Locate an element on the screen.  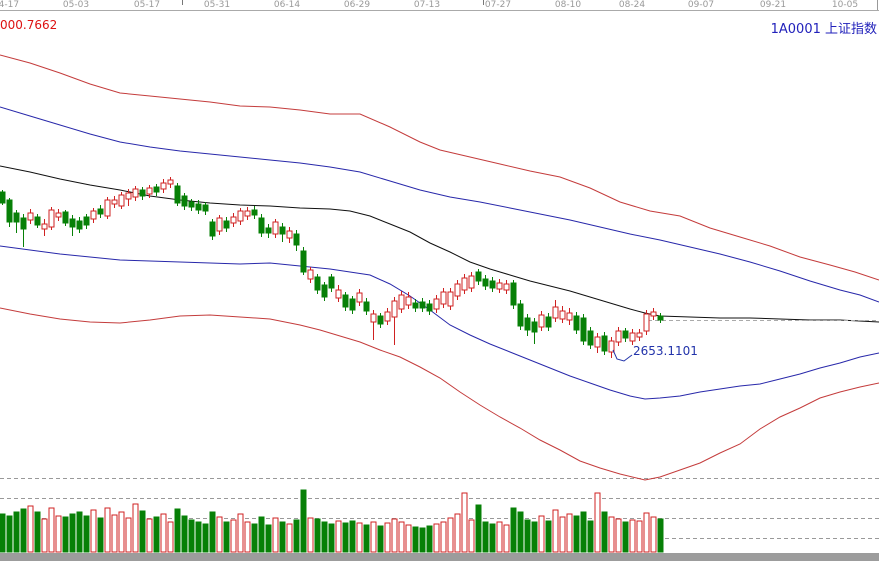
bottom-scrollbar is located at coordinates (439, 557).